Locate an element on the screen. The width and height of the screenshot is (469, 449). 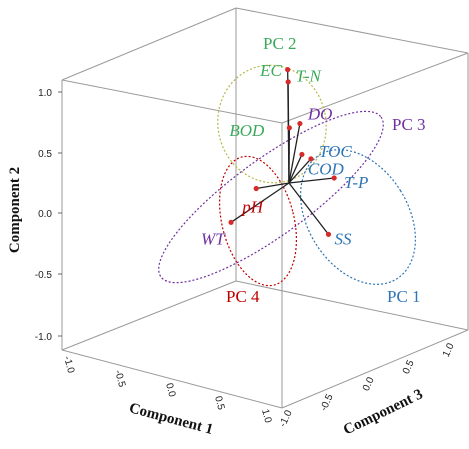
box-edge-bottom-right is located at coordinates (375, 369).